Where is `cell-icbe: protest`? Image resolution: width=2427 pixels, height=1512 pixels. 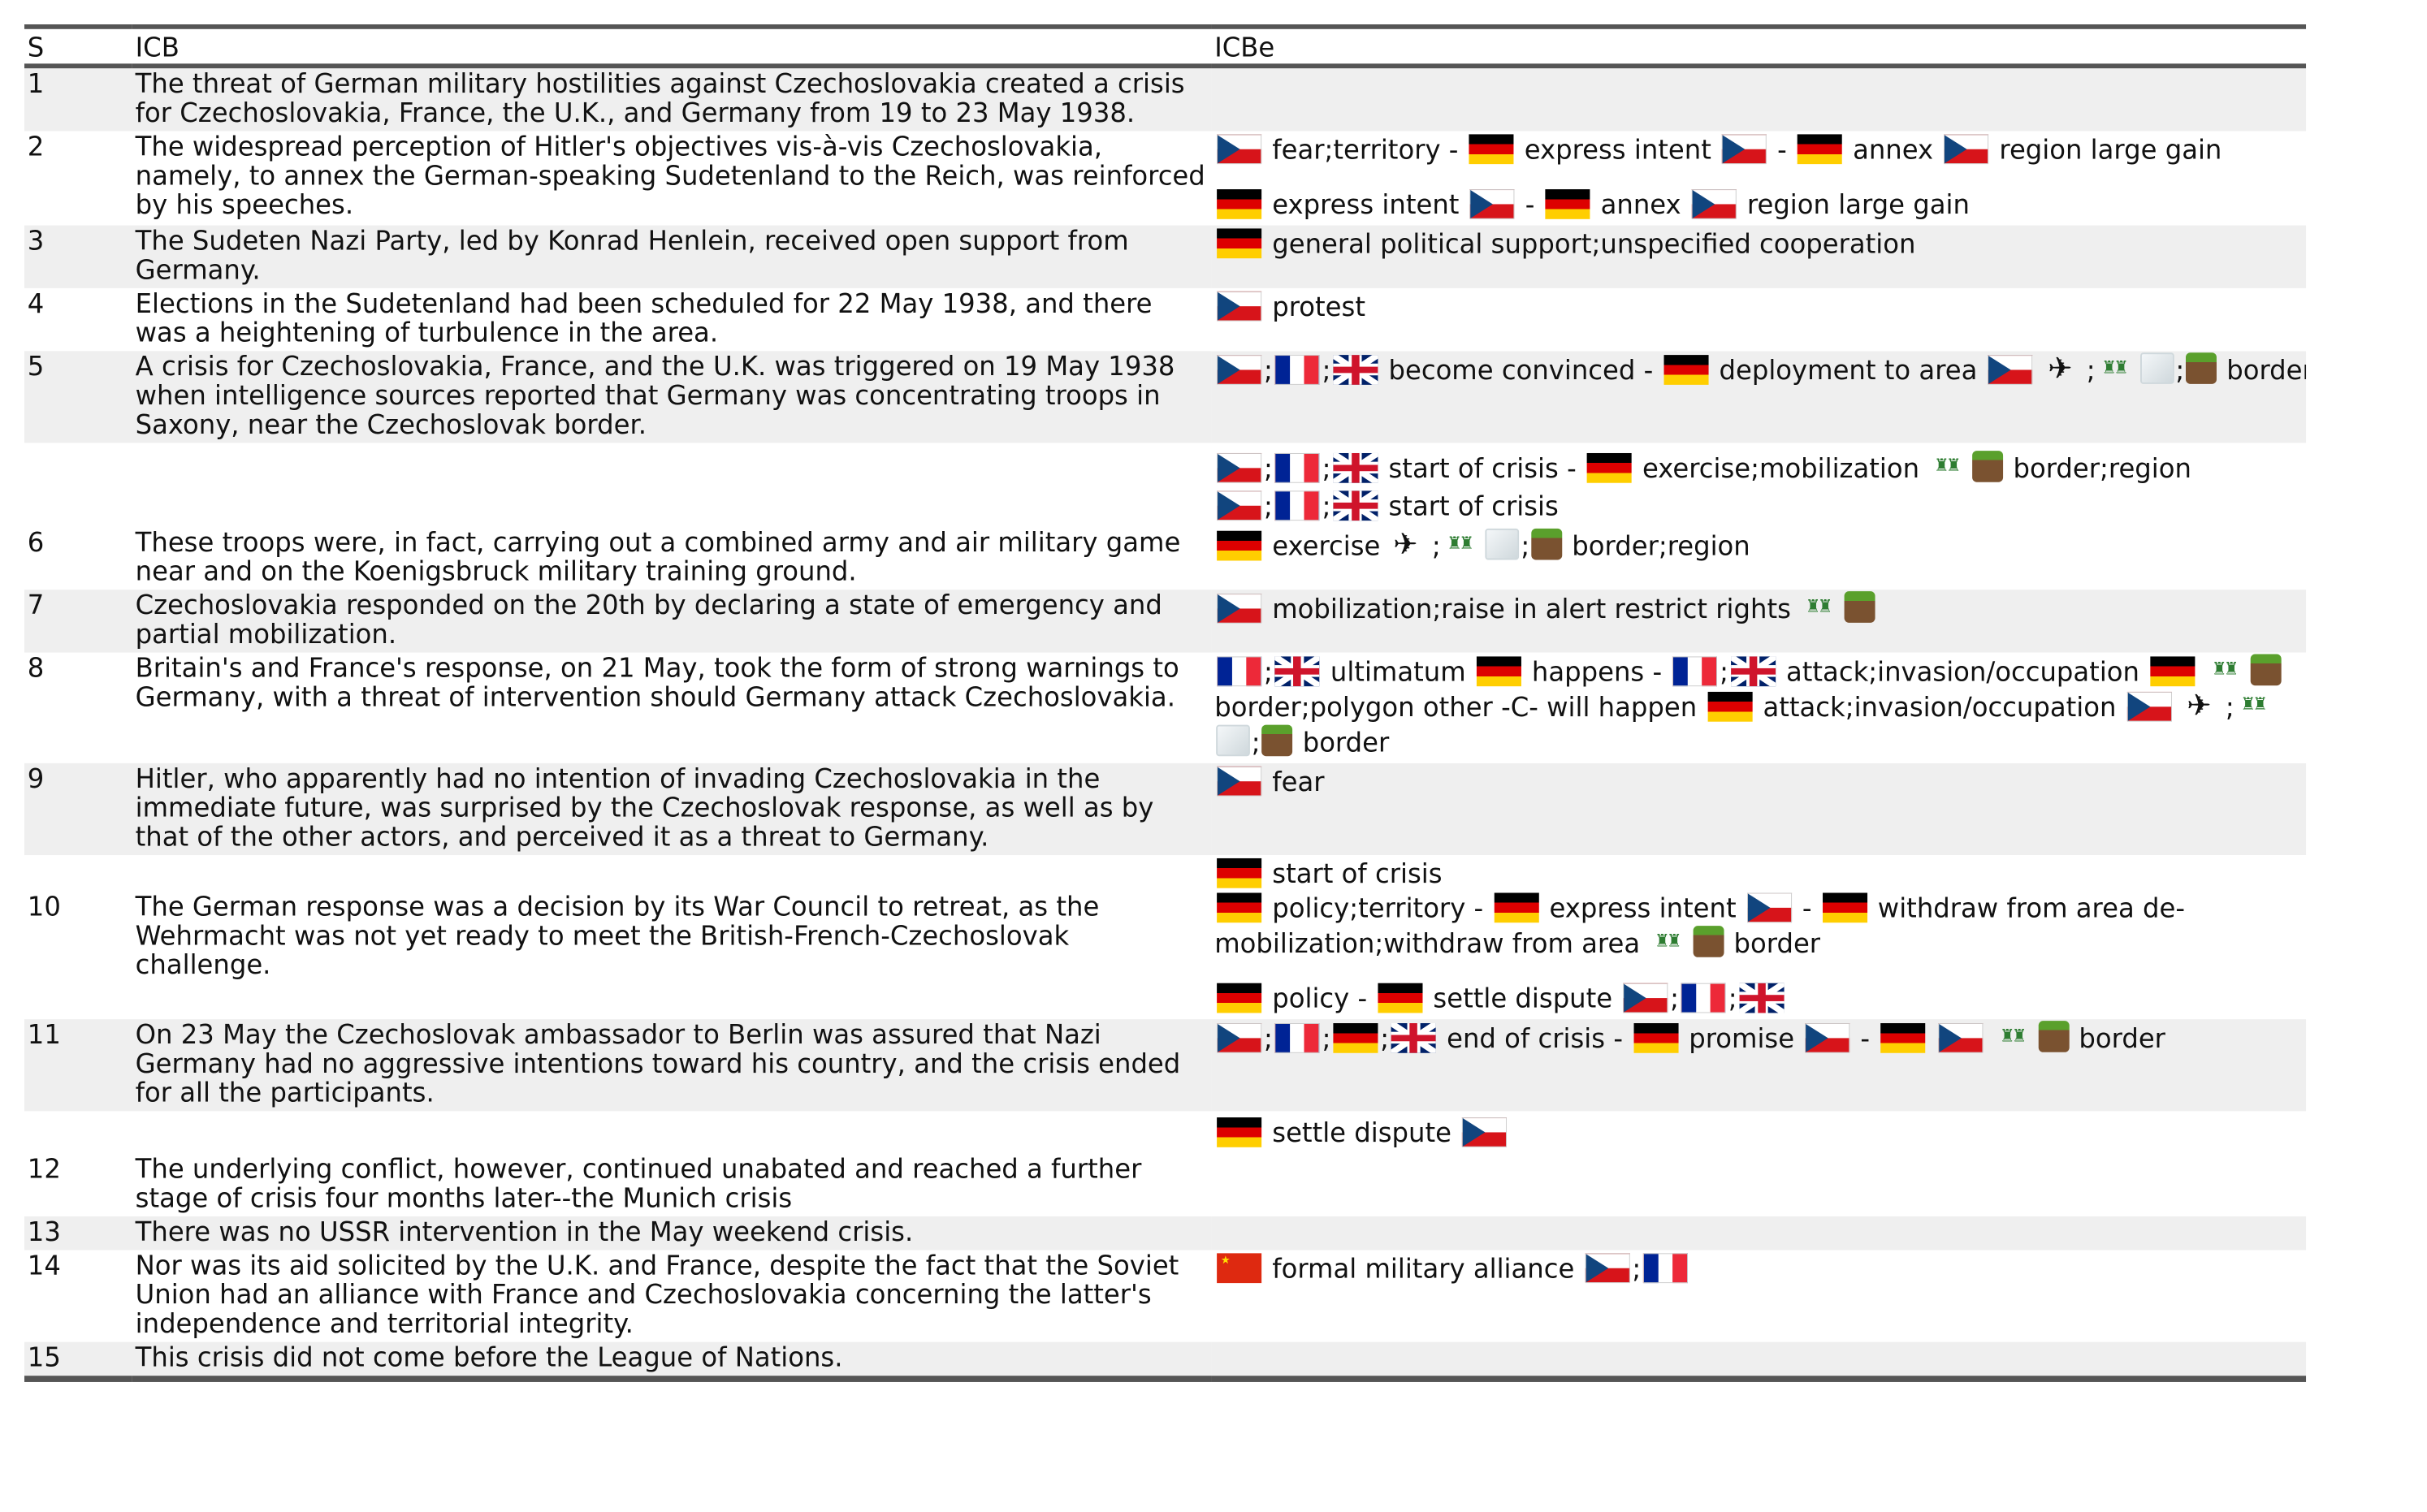
cell-icbe: protest is located at coordinates (1758, 319).